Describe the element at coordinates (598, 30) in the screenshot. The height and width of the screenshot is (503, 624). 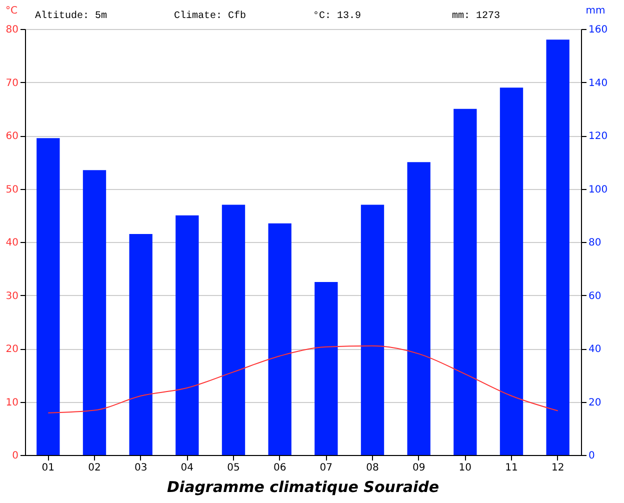
I see `y2-tick-label: 160` at that location.